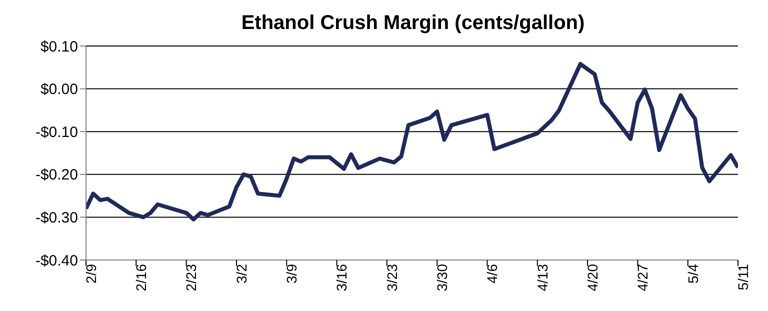 The height and width of the screenshot is (311, 768). Describe the element at coordinates (642, 278) in the screenshot. I see `x-tick-label: 4/27` at that location.